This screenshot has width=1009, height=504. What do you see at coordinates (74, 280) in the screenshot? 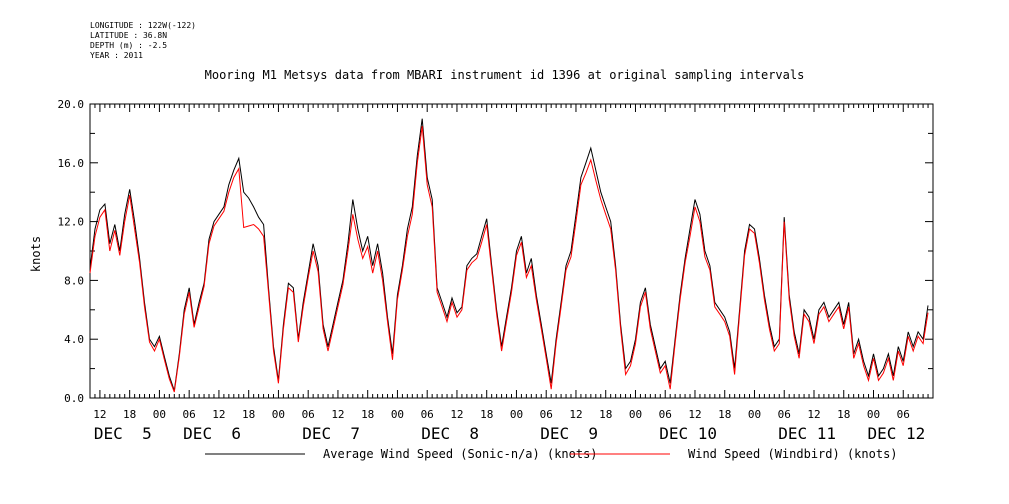
I see `y-tick-label: 8.0` at bounding box center [74, 280].